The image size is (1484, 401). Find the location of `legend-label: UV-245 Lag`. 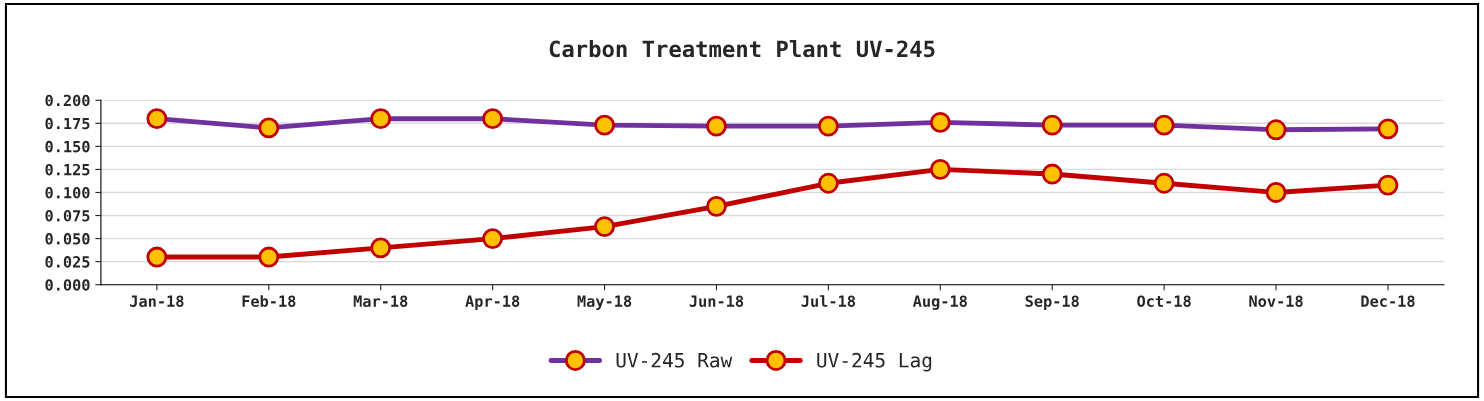

legend-label: UV-245 Lag is located at coordinates (874, 362).